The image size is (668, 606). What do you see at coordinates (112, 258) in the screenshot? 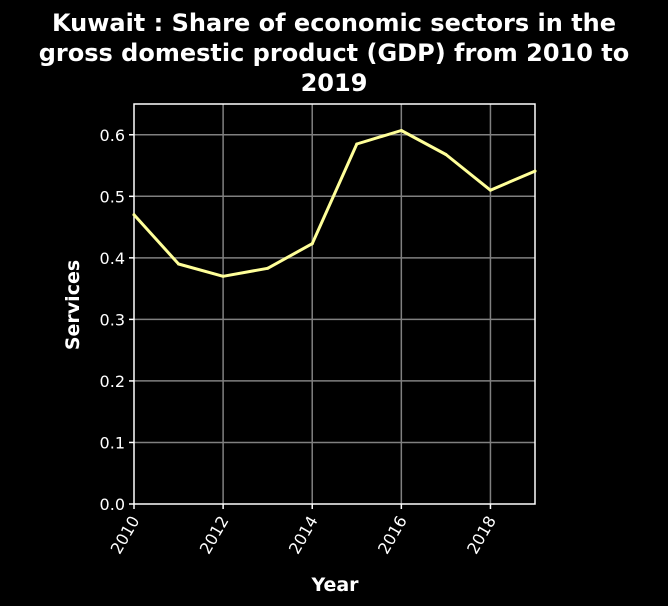
I see `y-tick-label: 0.4` at bounding box center [112, 258].